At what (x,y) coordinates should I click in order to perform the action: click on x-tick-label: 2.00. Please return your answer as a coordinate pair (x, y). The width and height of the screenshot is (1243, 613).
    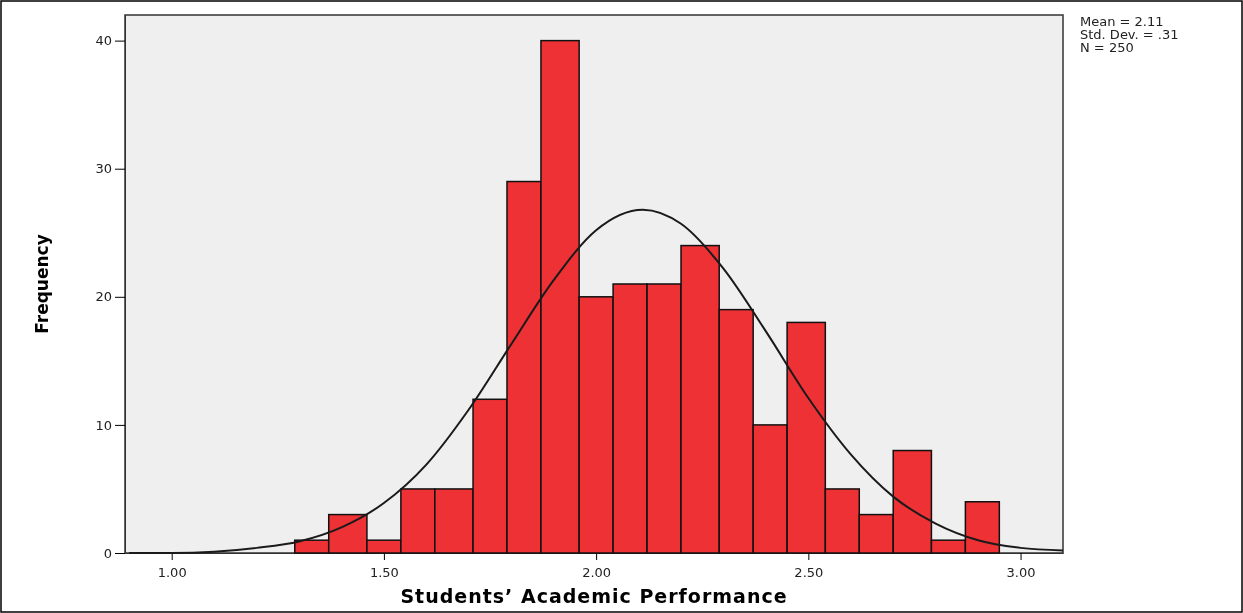
    Looking at the image, I should click on (597, 573).